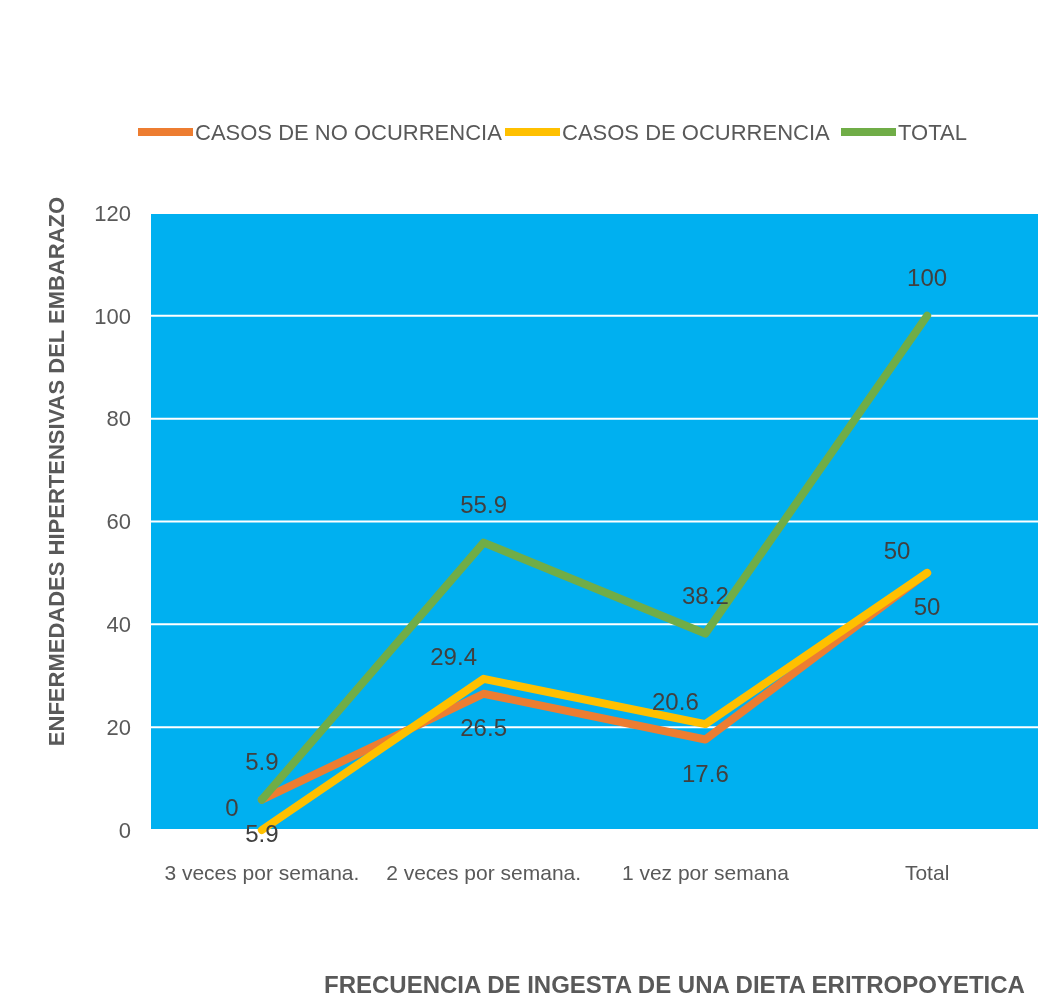 The image size is (1059, 1002). What do you see at coordinates (232, 807) in the screenshot?
I see `data-label: 0` at bounding box center [232, 807].